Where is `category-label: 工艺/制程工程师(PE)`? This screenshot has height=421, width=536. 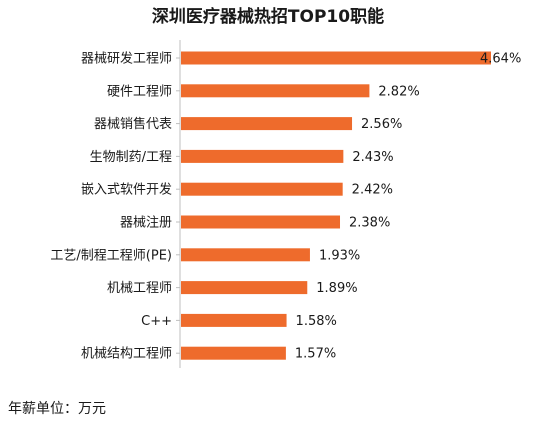
category-label: 工艺/制程工程师(PE) is located at coordinates (111, 255).